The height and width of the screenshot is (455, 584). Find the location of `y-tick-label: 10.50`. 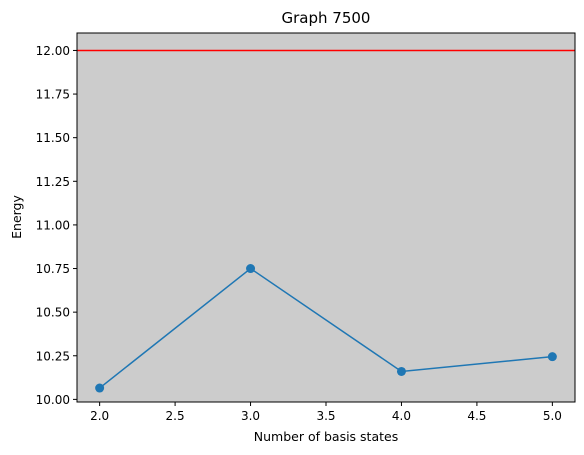

y-tick-label: 10.50 is located at coordinates (53, 313).